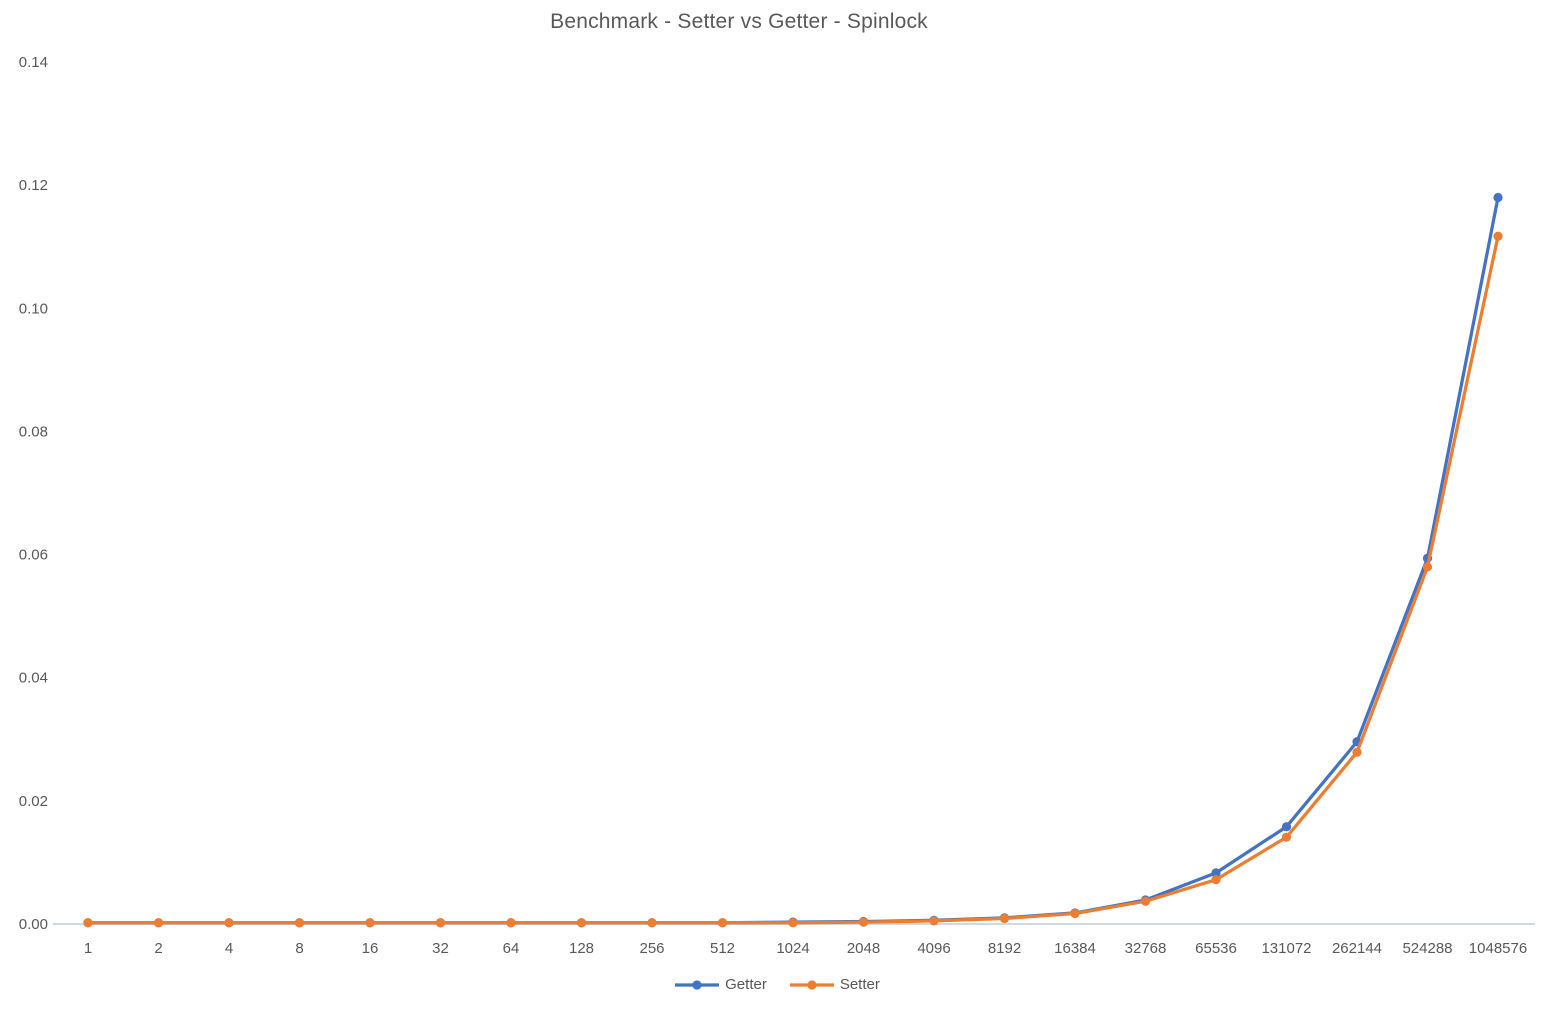 This screenshot has height=1012, width=1554. Describe the element at coordinates (440, 948) in the screenshot. I see `x-axis-tick-label: 32` at that location.